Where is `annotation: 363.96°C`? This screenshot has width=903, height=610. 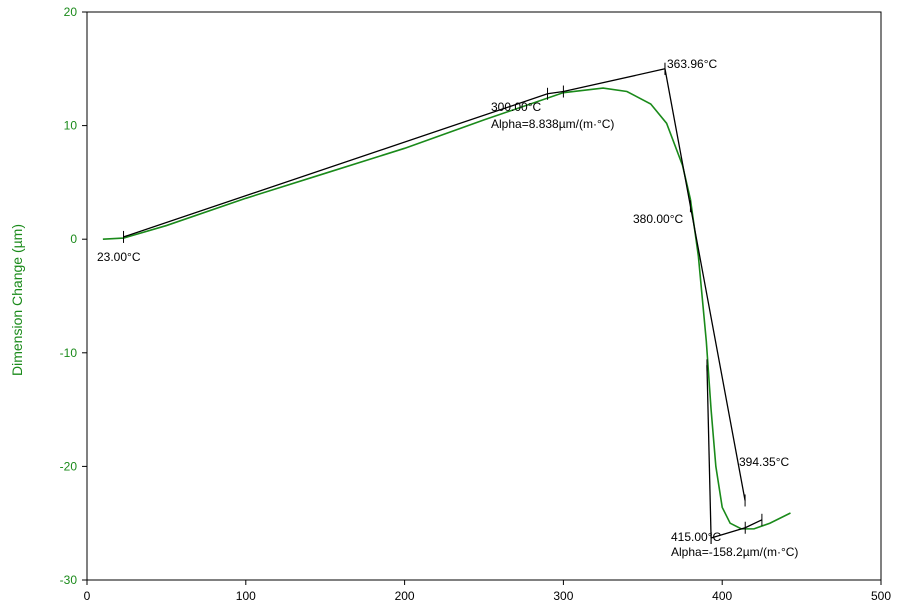 annotation: 363.96°C is located at coordinates (692, 64).